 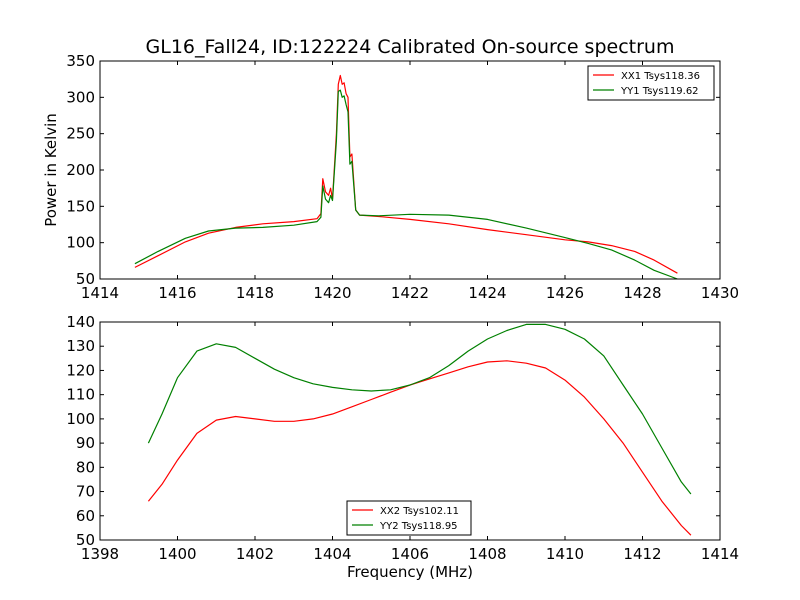 I want to click on x-tick-label: 1400, so click(x=177, y=554).